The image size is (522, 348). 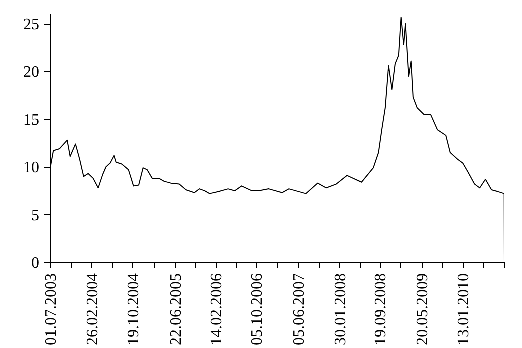 What do you see at coordinates (32, 73) in the screenshot?
I see `y-tick-label: 20` at bounding box center [32, 73].